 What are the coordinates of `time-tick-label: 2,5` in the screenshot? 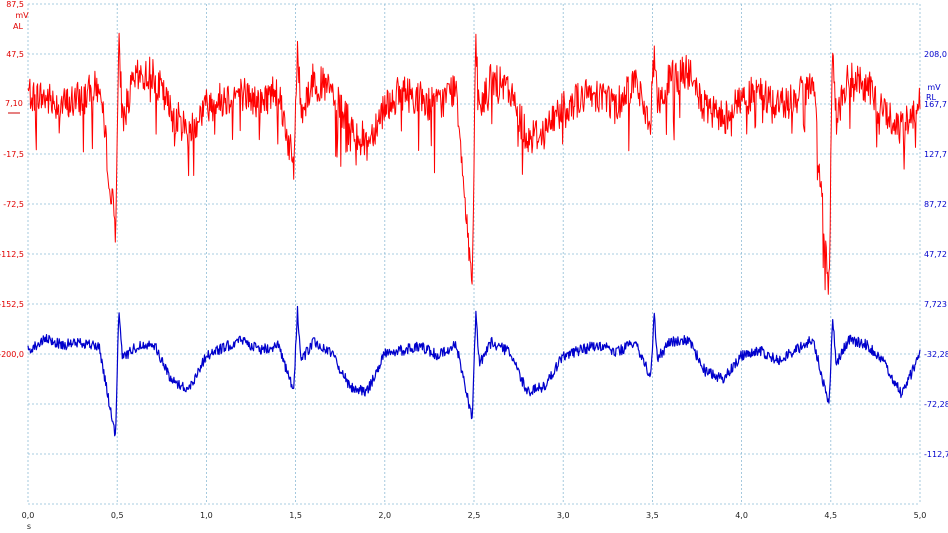 It's located at (474, 515).